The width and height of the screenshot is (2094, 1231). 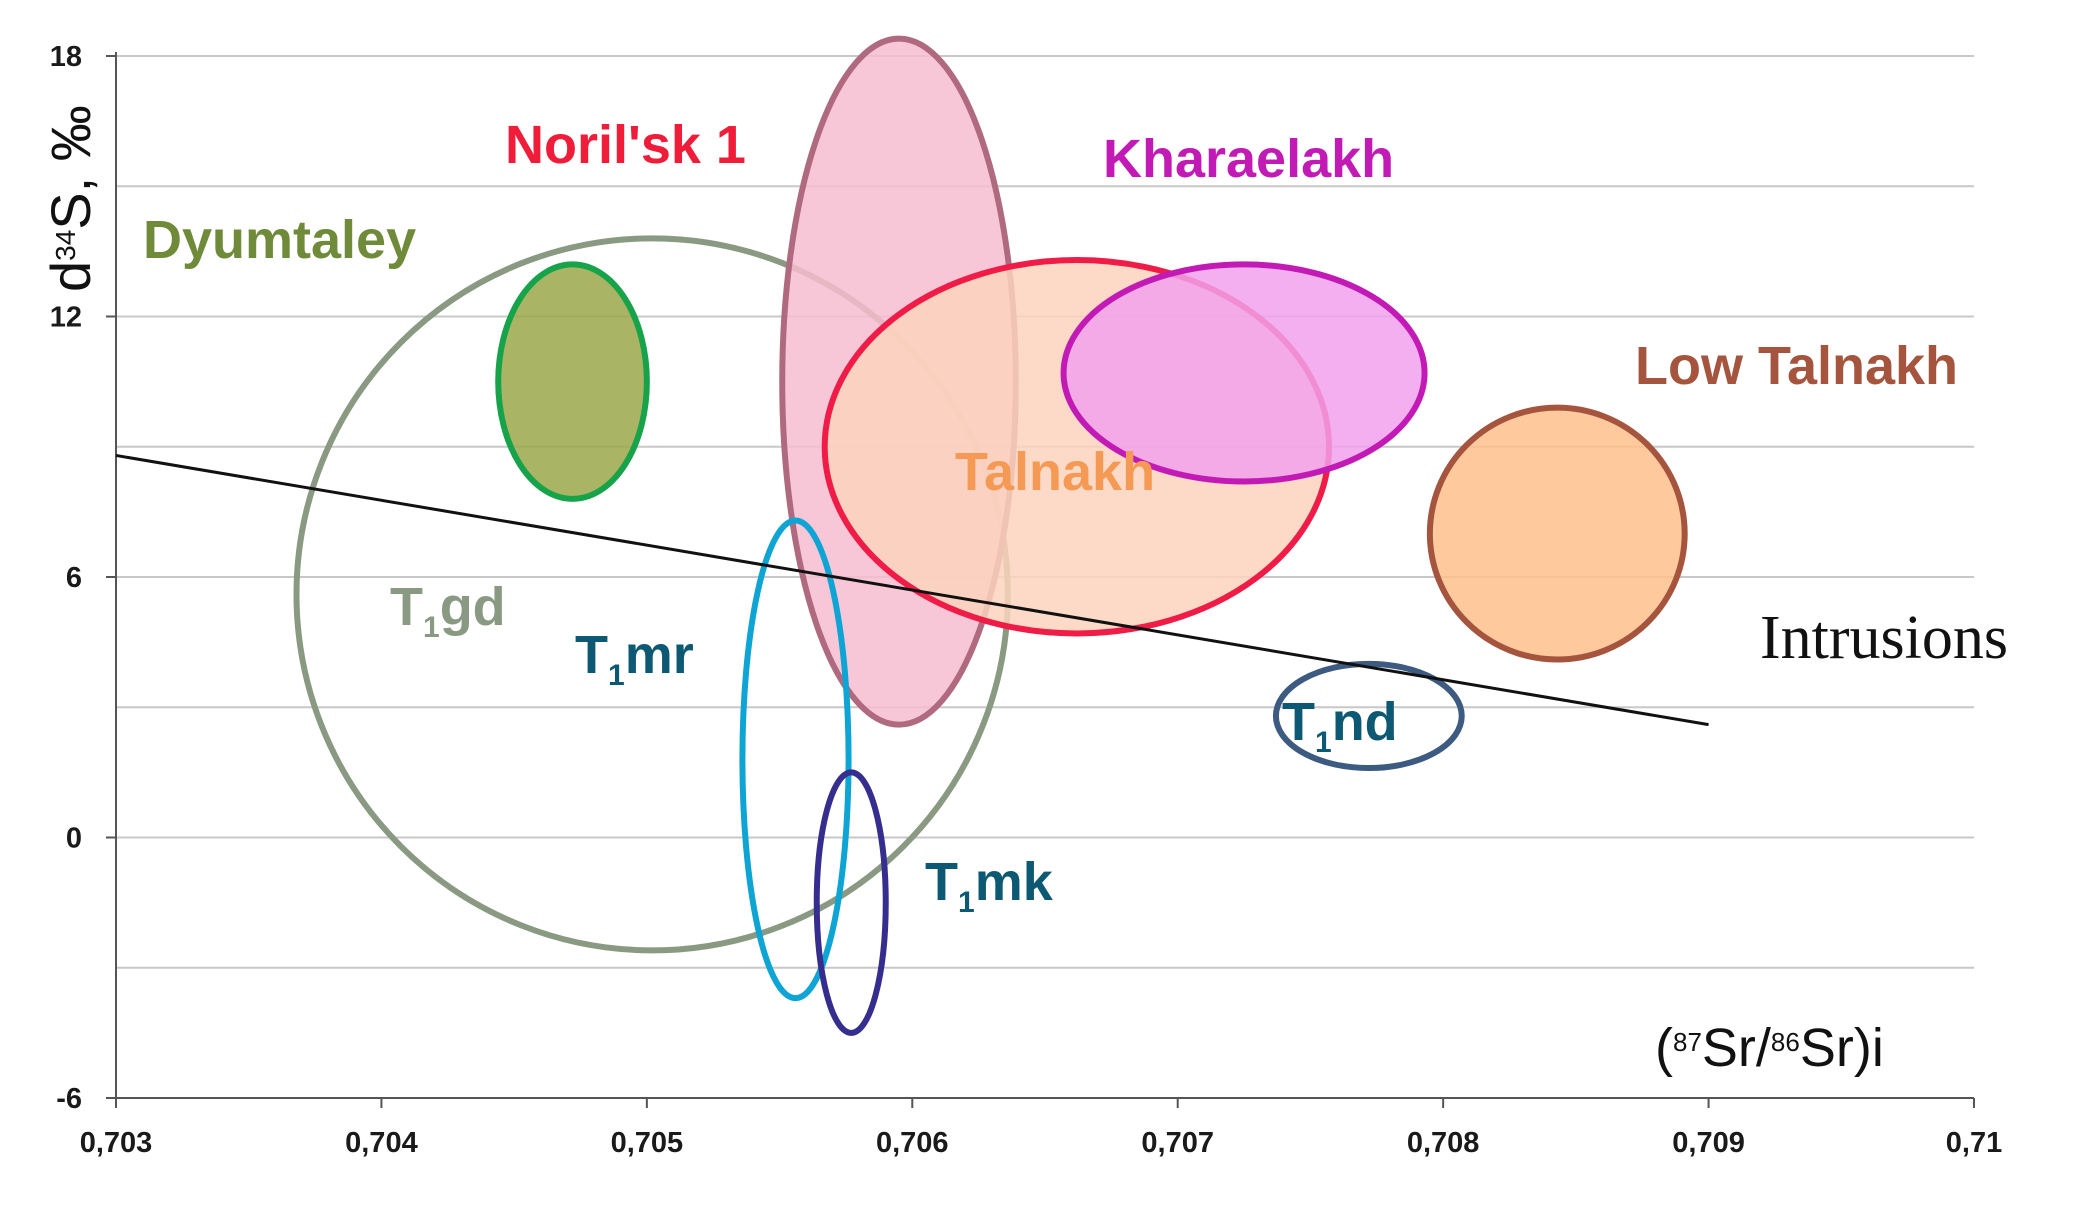 What do you see at coordinates (912, 1143) in the screenshot?
I see `x-tick-label: 0,706` at bounding box center [912, 1143].